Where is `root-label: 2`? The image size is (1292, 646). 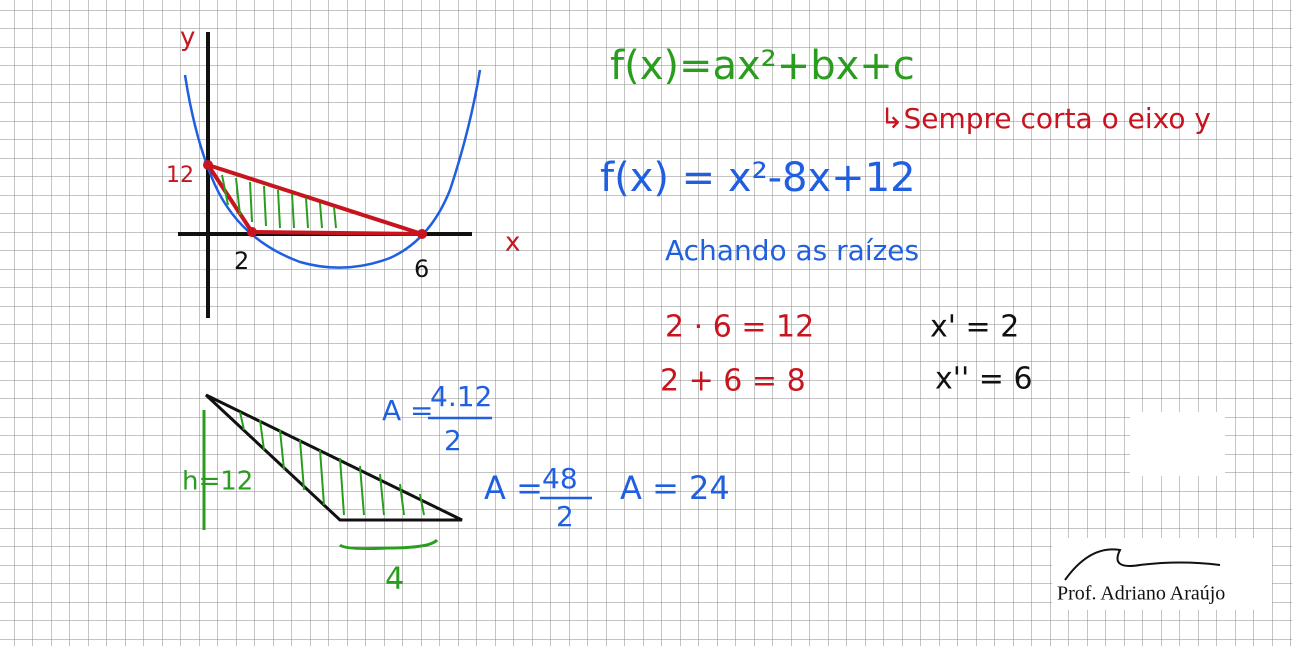
root-label: 2 is located at coordinates (241, 261).